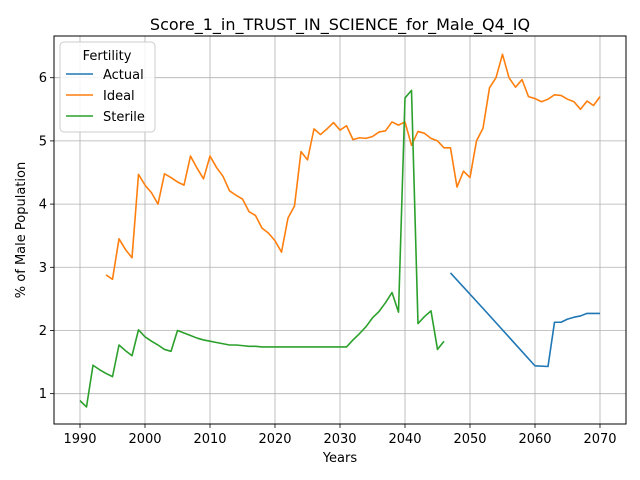 The width and height of the screenshot is (640, 480). Describe the element at coordinates (274, 439) in the screenshot. I see `x-tick-label: 2020` at that location.